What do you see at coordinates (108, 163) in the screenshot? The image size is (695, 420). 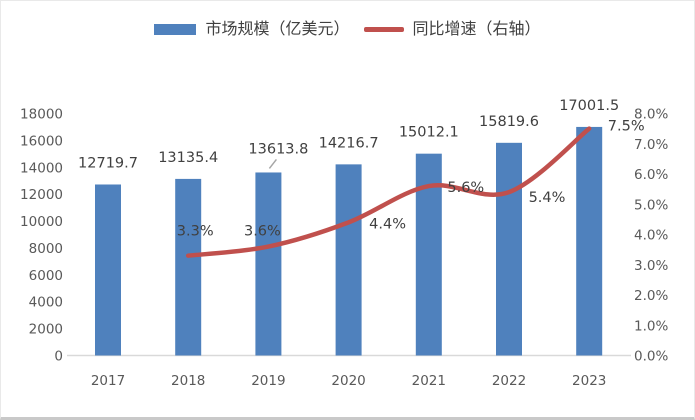 I see `bar-value-label: 12719.7` at bounding box center [108, 163].